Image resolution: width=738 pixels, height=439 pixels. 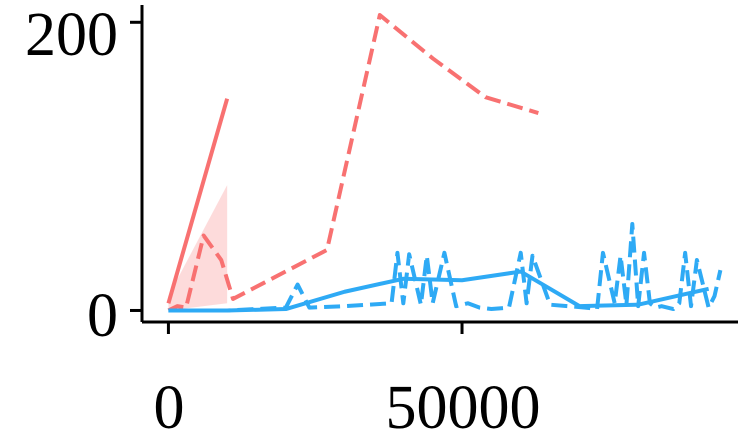 I want to click on y-tick-label-0: 0, so click(x=102, y=316).